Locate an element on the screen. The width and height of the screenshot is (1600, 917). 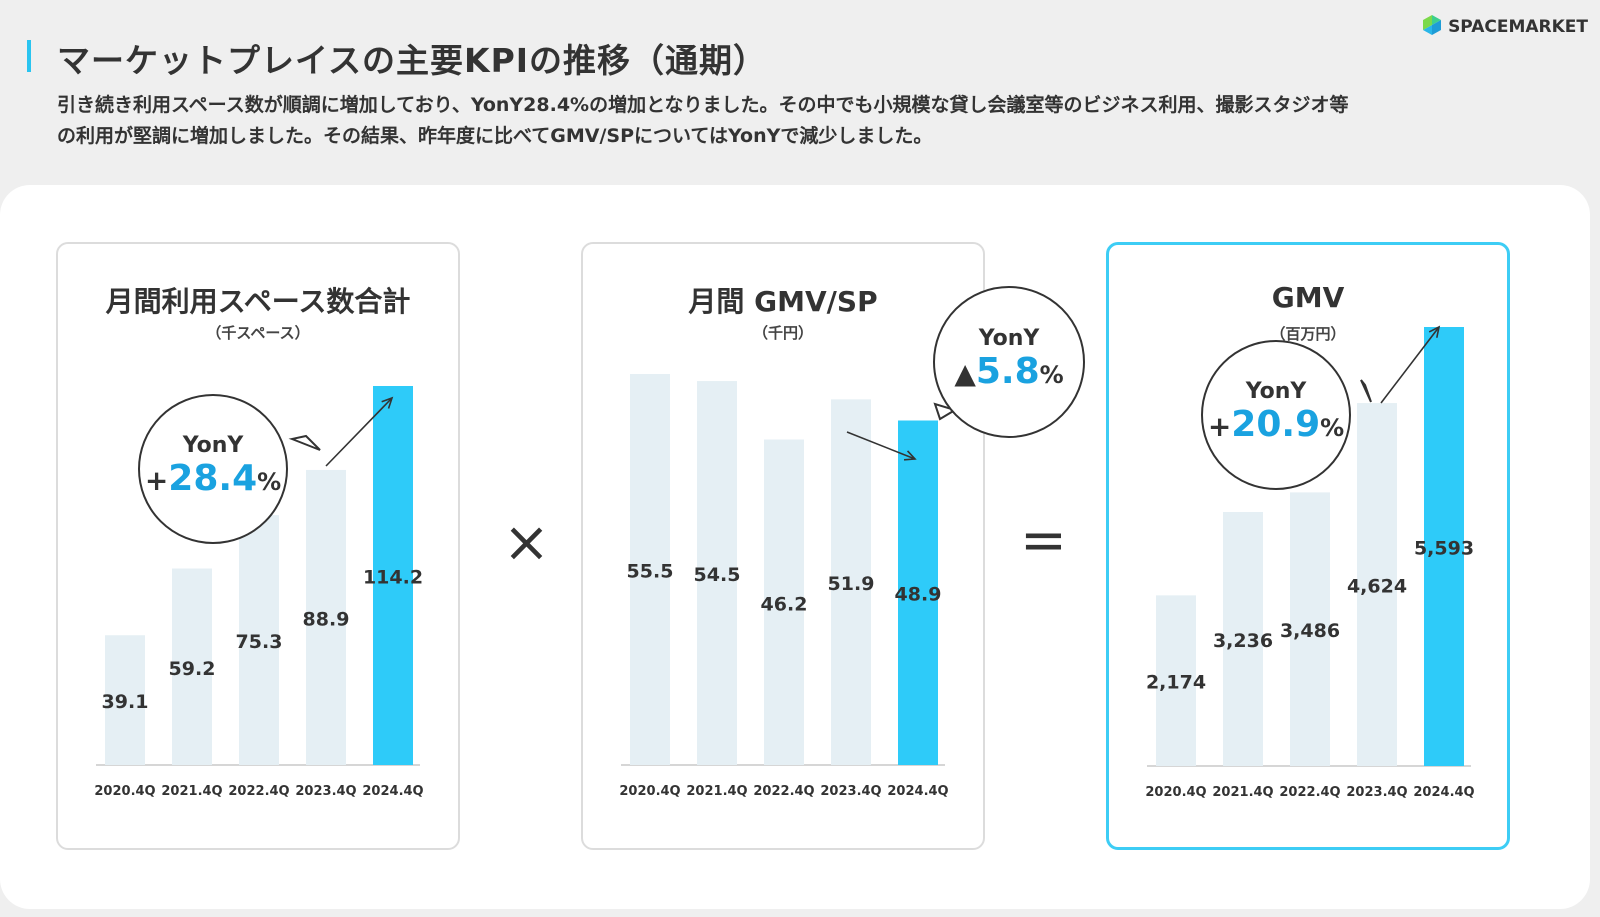
yony-value: ▲5.8% is located at coordinates (1008, 375).